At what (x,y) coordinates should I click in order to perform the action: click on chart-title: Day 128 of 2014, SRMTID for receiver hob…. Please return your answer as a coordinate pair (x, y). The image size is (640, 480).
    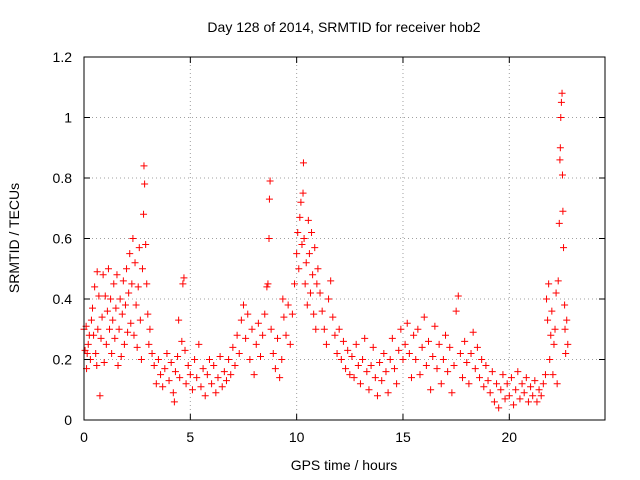
    Looking at the image, I should click on (343, 27).